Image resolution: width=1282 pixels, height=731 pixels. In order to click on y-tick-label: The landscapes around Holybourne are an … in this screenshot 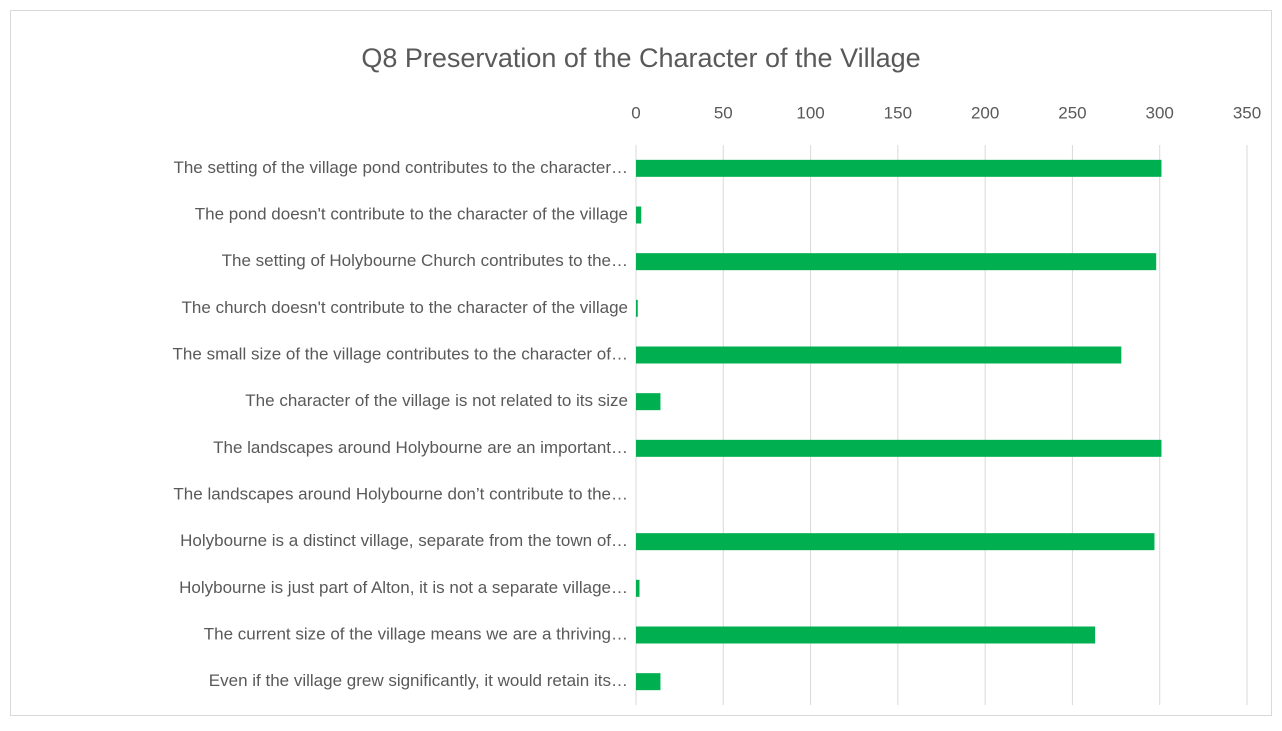, I will do `click(420, 447)`.